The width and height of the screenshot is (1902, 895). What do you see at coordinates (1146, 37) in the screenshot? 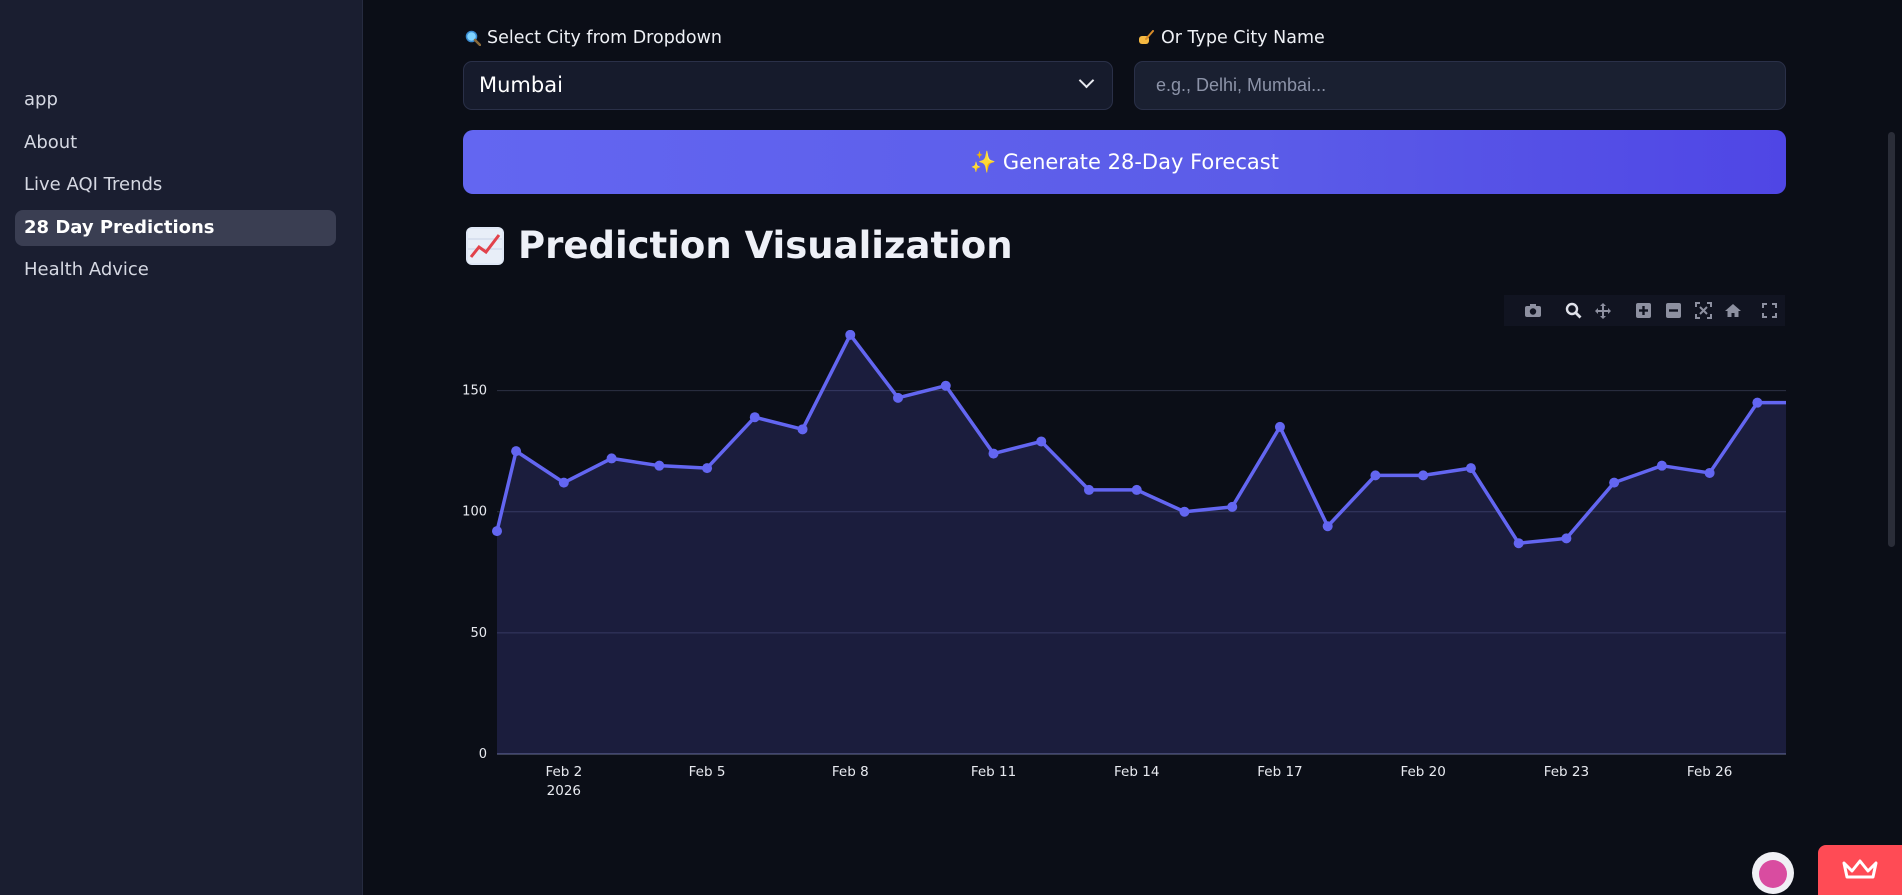
I see `writing-hand-icon` at bounding box center [1146, 37].